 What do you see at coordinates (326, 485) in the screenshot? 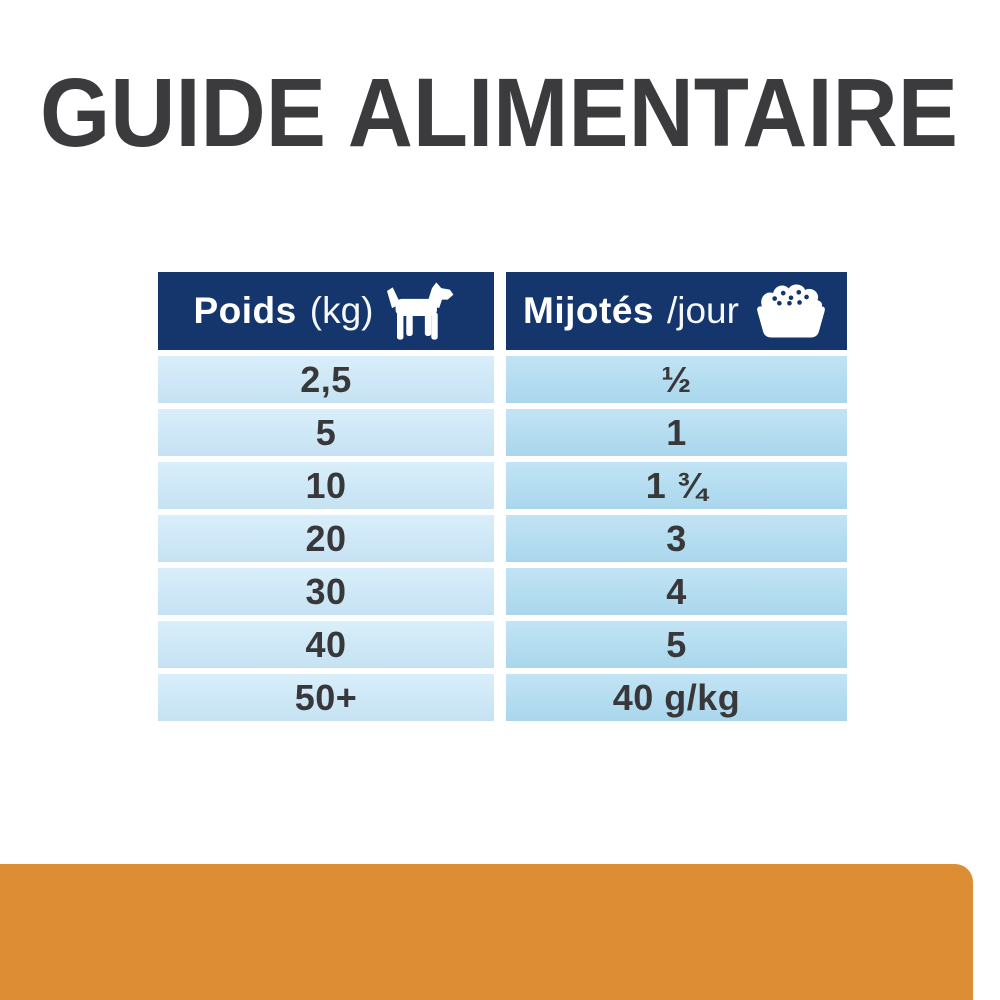
I see `table-cell-poids-row3: 10` at bounding box center [326, 485].